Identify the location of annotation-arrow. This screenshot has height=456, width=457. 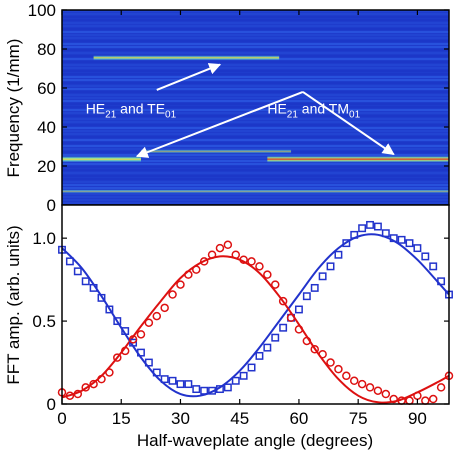
(348, 123).